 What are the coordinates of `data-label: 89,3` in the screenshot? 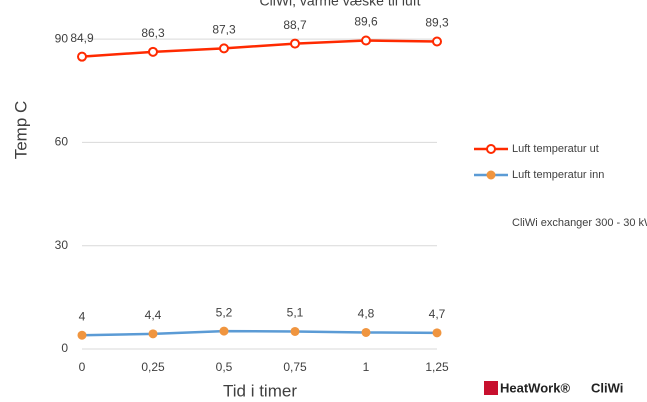 It's located at (437, 23).